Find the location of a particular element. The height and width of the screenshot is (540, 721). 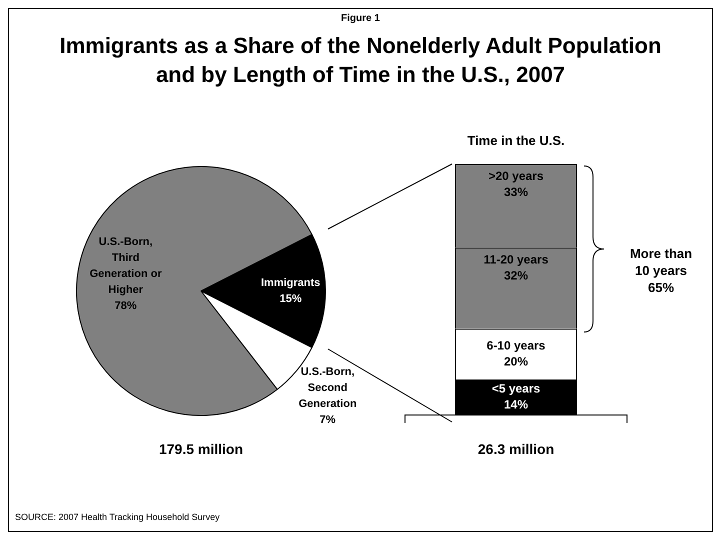

source-note: SOURCE: 2007 Health Tracking Household Survey is located at coordinates (117, 517).